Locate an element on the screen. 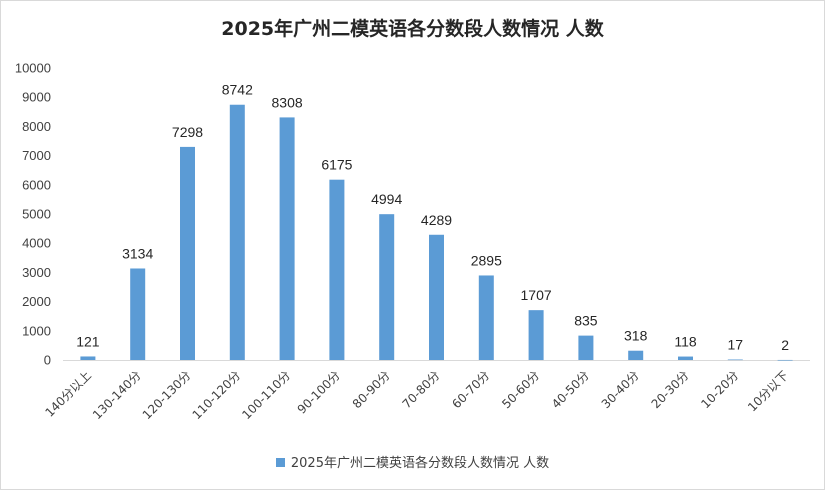 This screenshot has height=490, width=825. x-tick-label: 80-90分 is located at coordinates (371, 389).